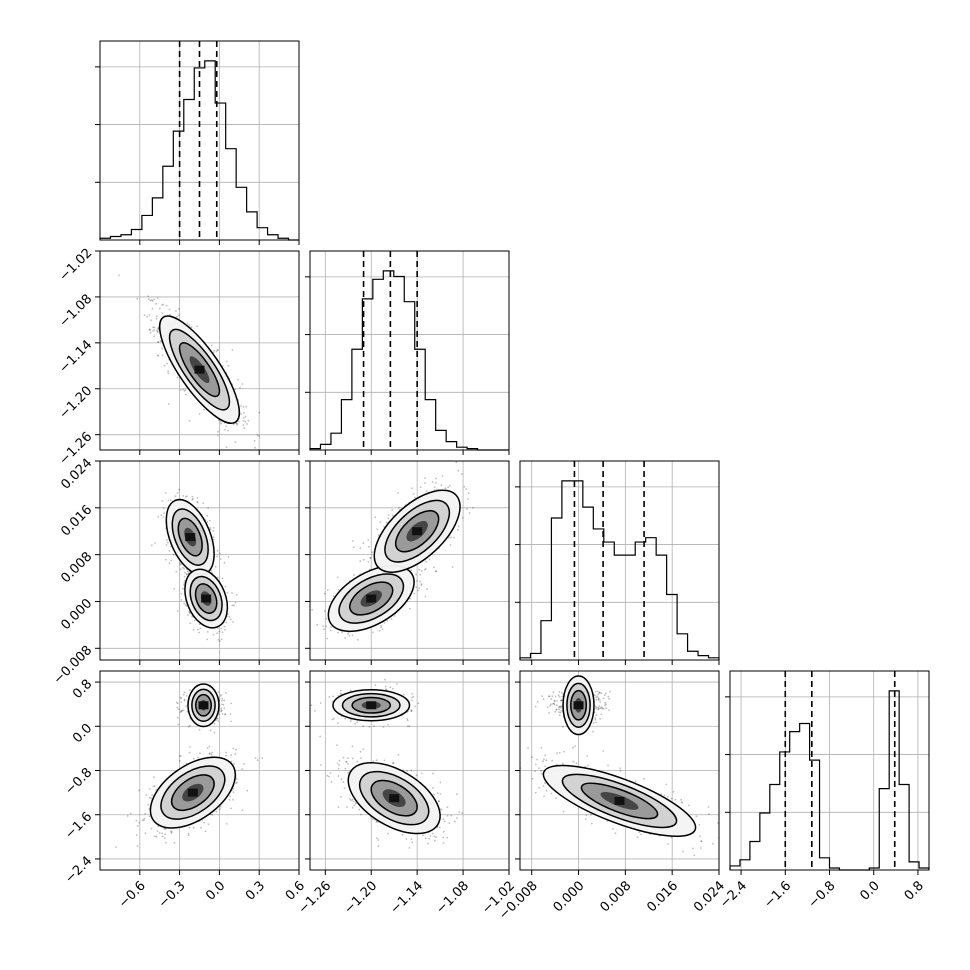 The height and width of the screenshot is (970, 970). What do you see at coordinates (197, 772) in the screenshot?
I see `pair-panel-p1-p4` at bounding box center [197, 772].